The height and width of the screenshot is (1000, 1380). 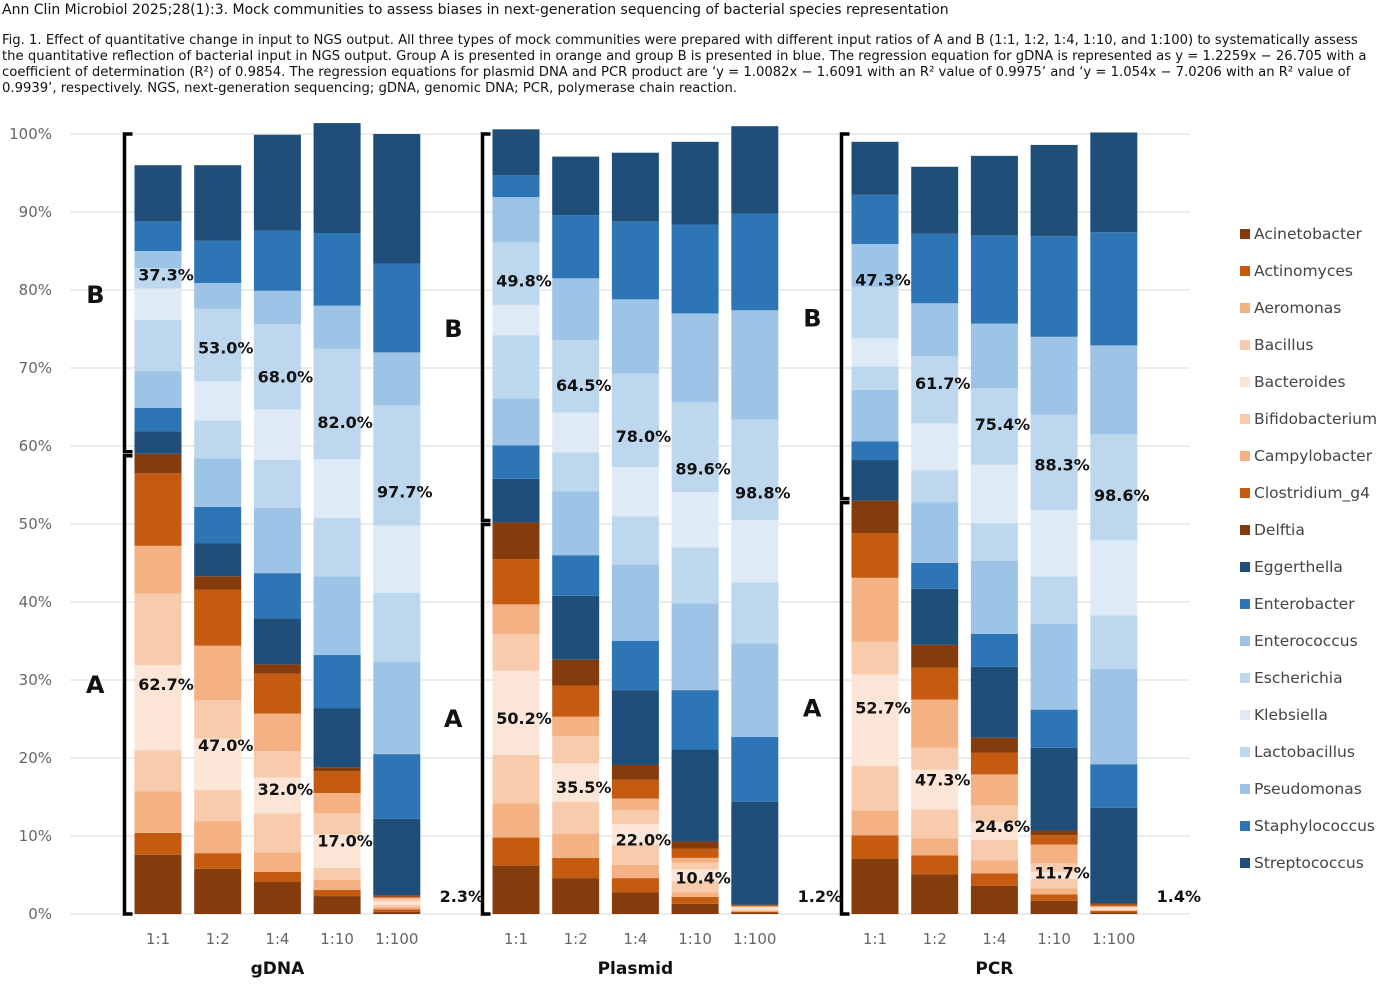 I want to click on group-a-percent-label: 32.0%, so click(x=286, y=789).